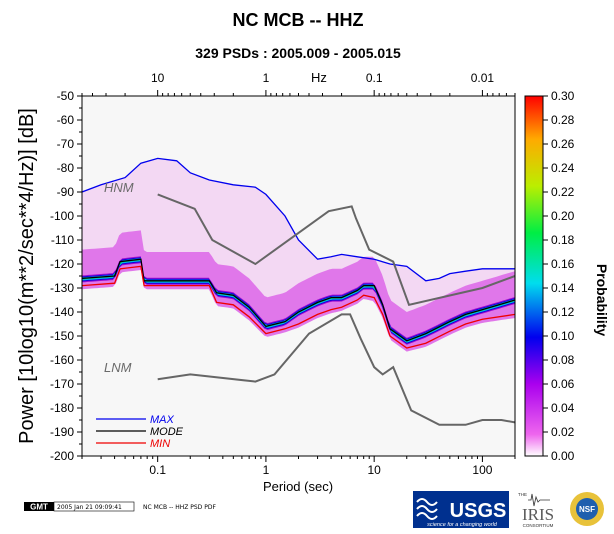  Describe the element at coordinates (478, 511) in the screenshot. I see `usgs-wordmark: USGS` at that location.